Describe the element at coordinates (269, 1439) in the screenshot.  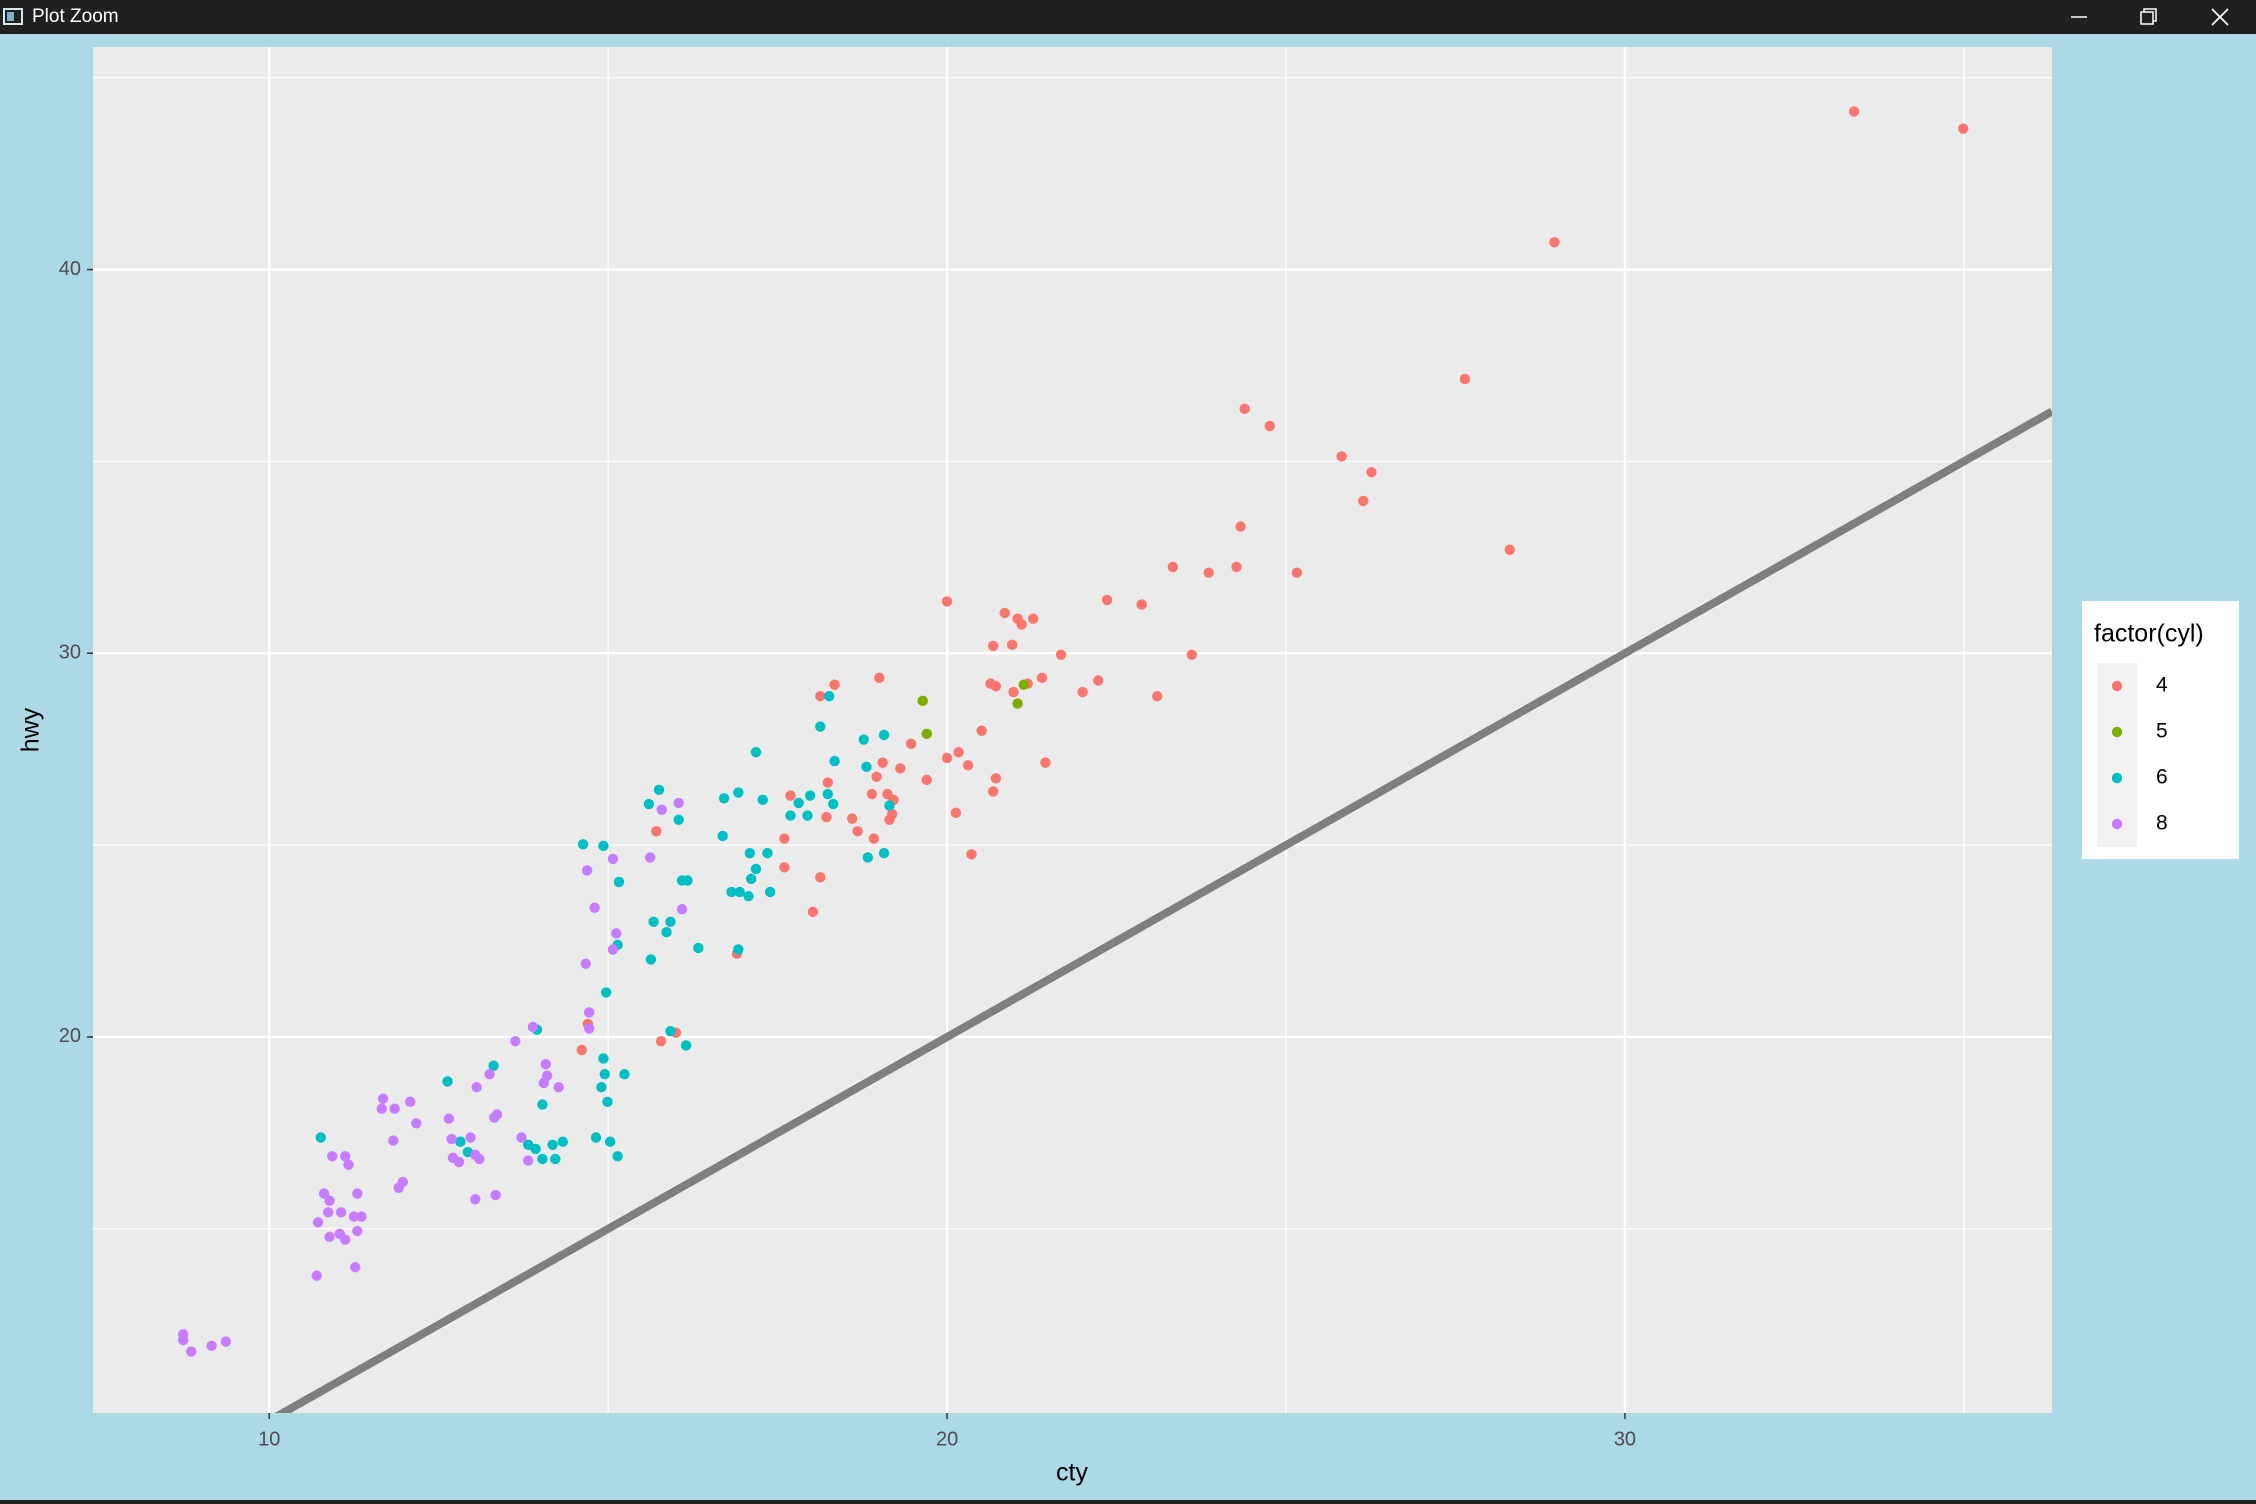
I see `x-tick-label: 10` at that location.